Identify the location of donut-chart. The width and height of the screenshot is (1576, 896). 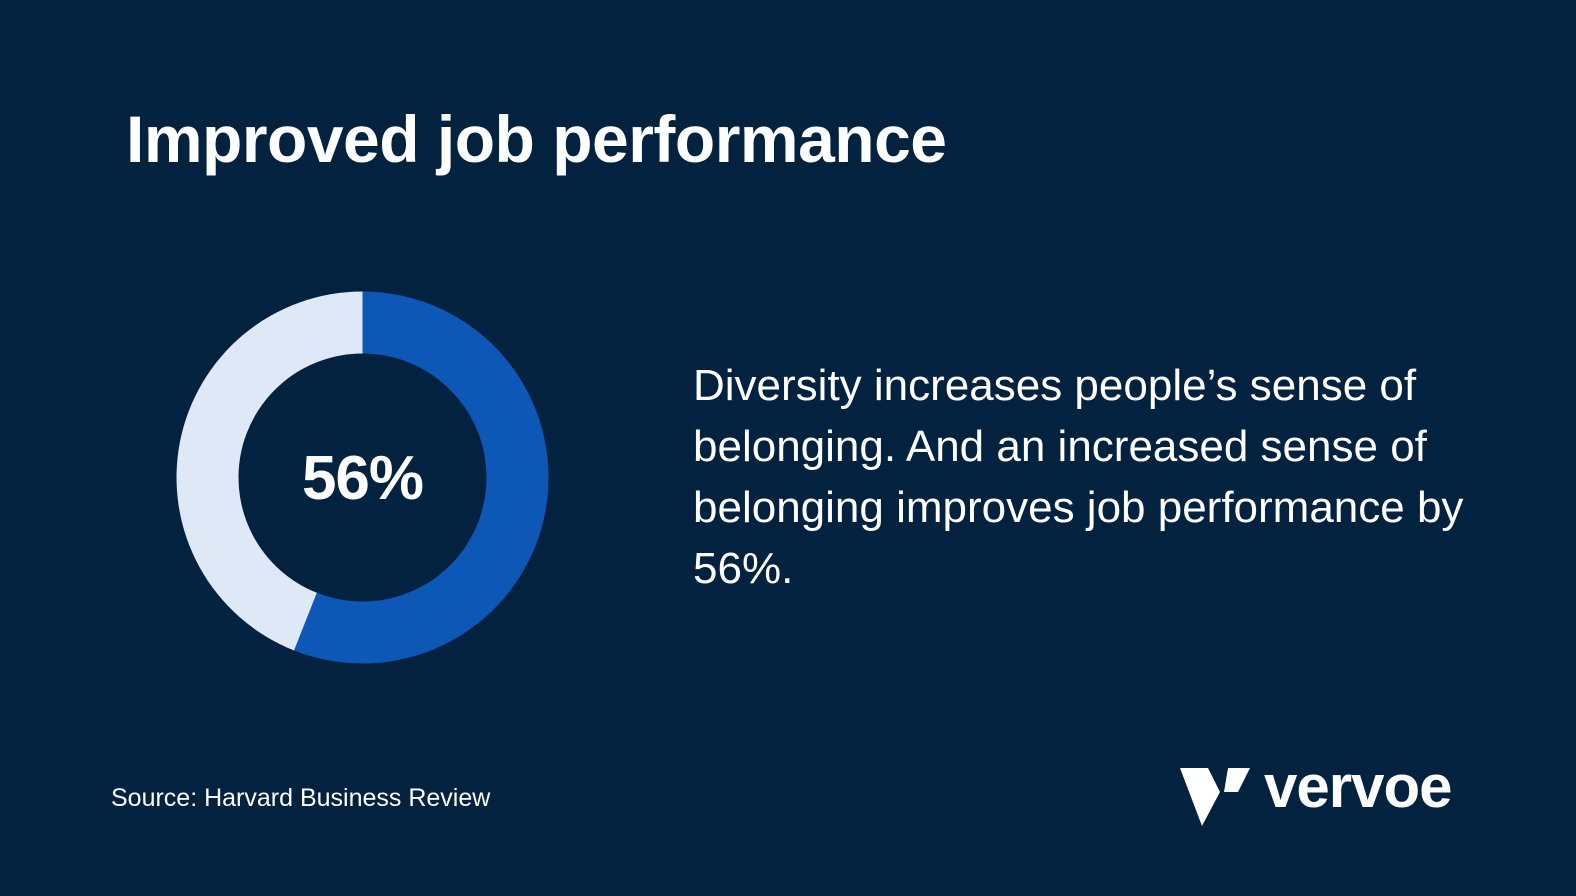
(362, 477).